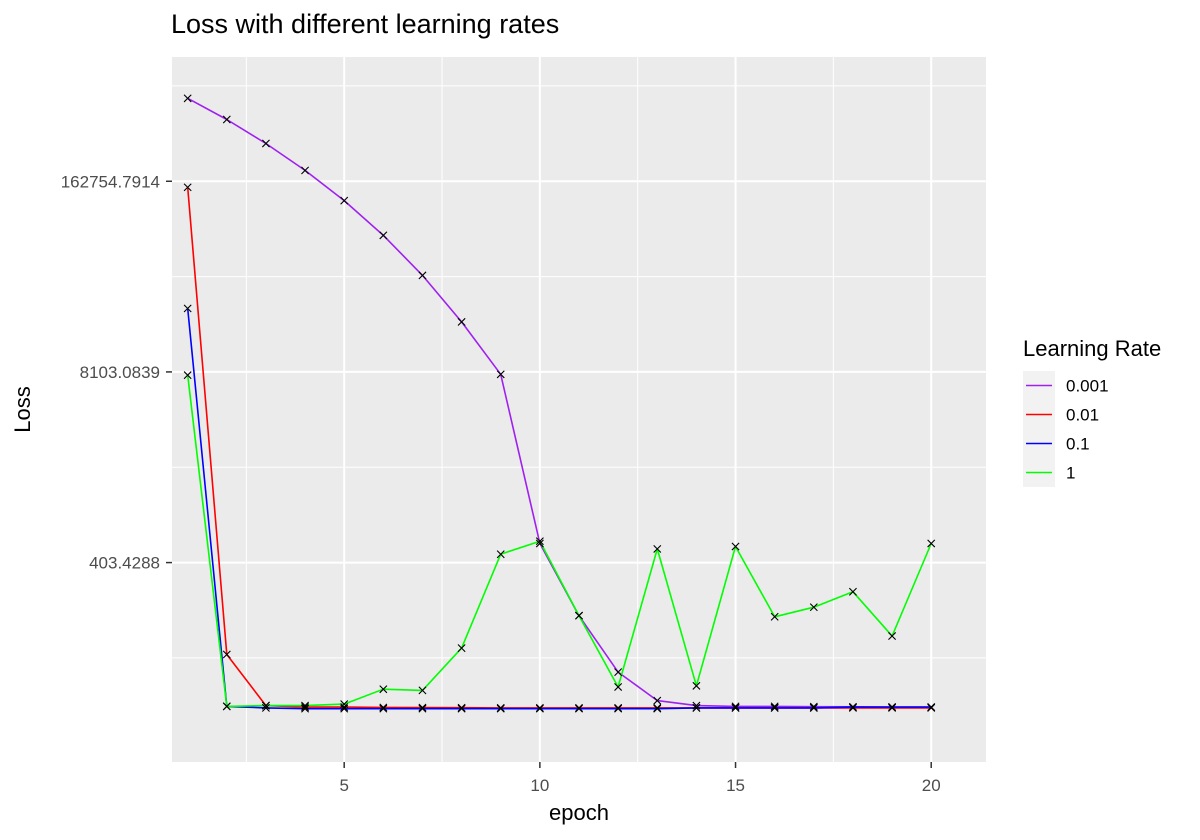 This screenshot has height=840, width=1200. What do you see at coordinates (22, 409) in the screenshot?
I see `y-axis-title: Loss` at bounding box center [22, 409].